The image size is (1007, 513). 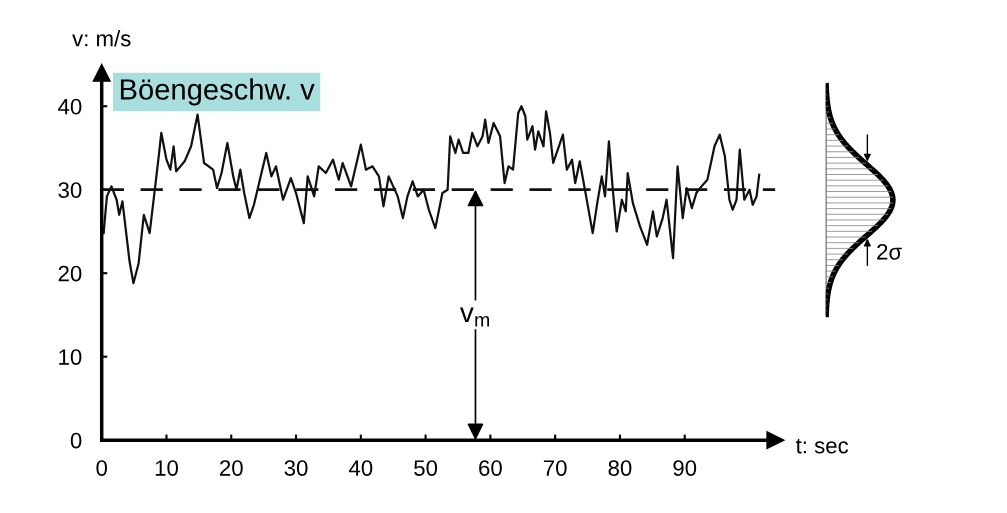 What do you see at coordinates (555, 468) in the screenshot?
I see `x-tick-label: 70` at bounding box center [555, 468].